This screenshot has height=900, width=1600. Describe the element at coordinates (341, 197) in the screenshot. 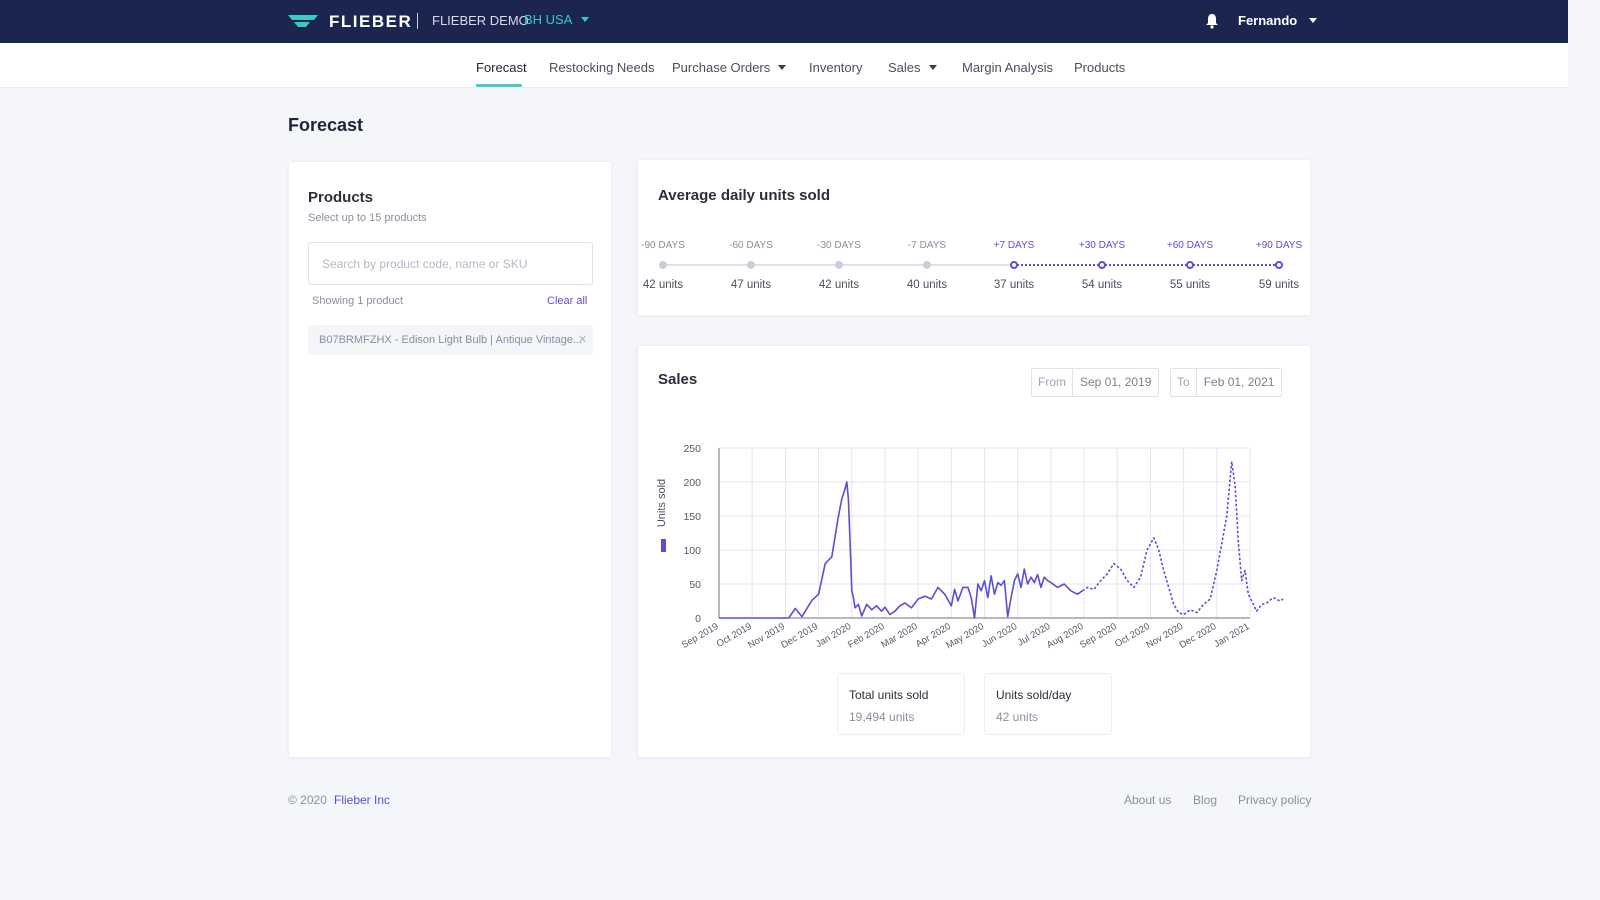

I see `products-title: Products` at that location.